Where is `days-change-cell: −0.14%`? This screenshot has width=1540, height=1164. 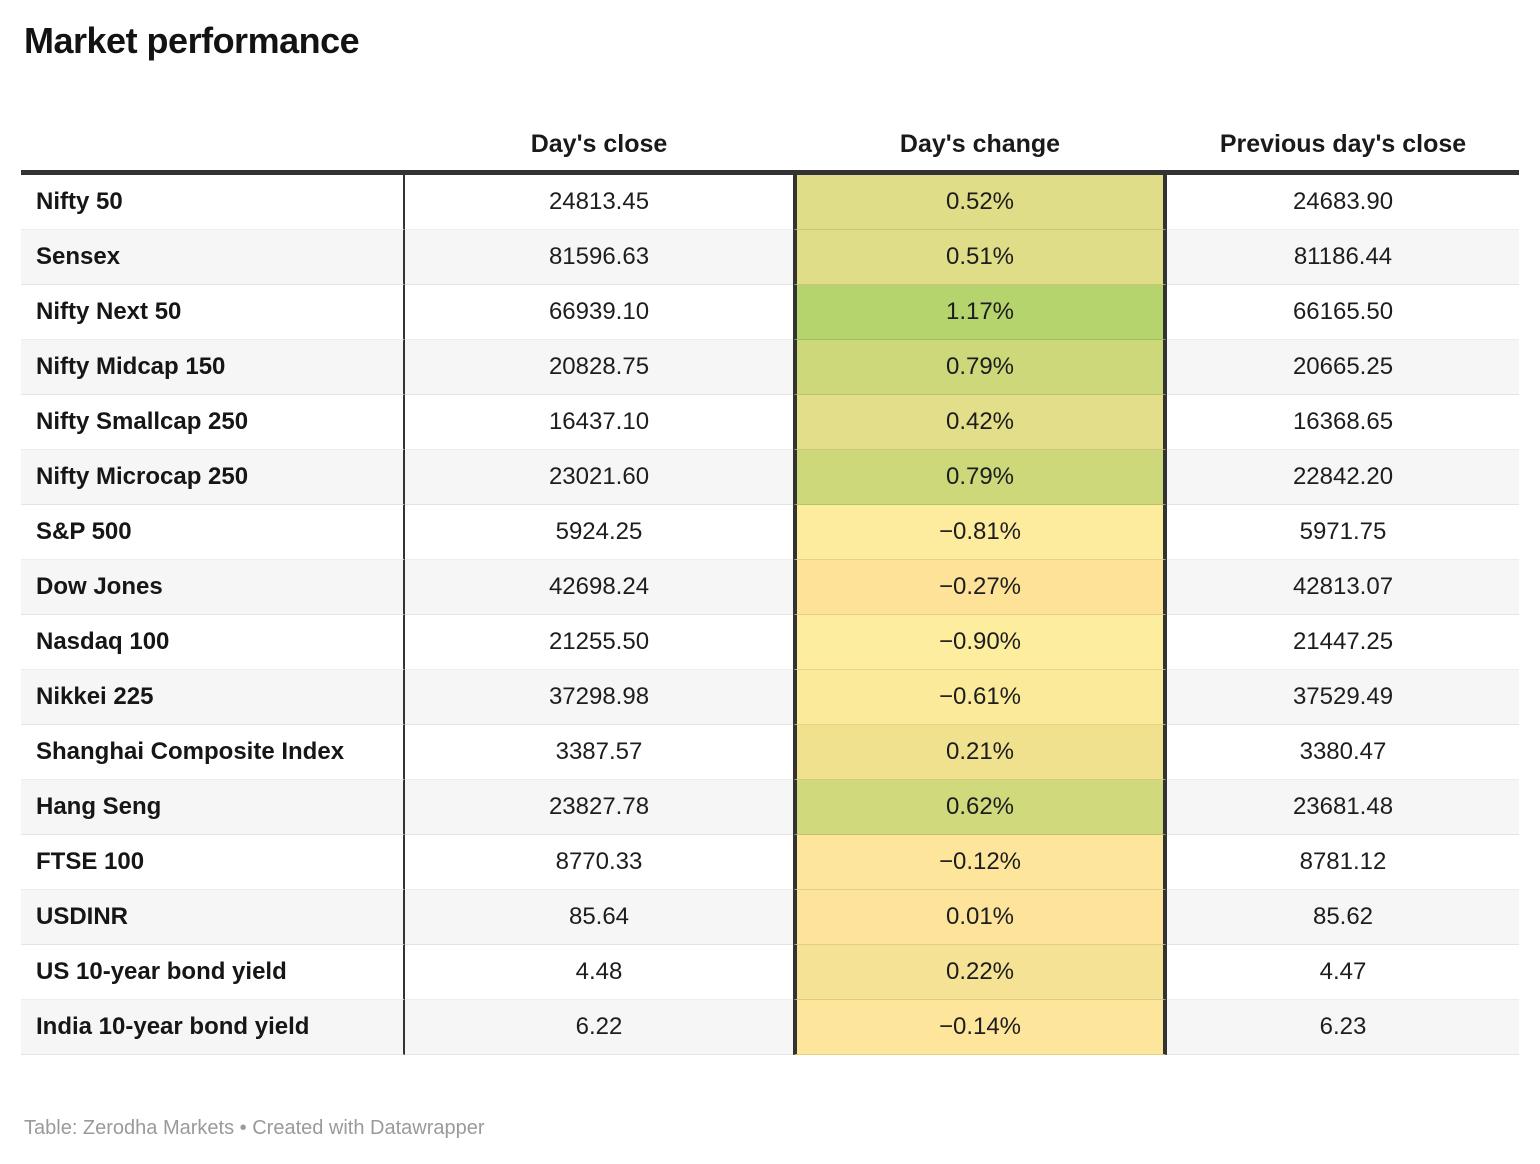 days-change-cell: −0.14% is located at coordinates (980, 1027).